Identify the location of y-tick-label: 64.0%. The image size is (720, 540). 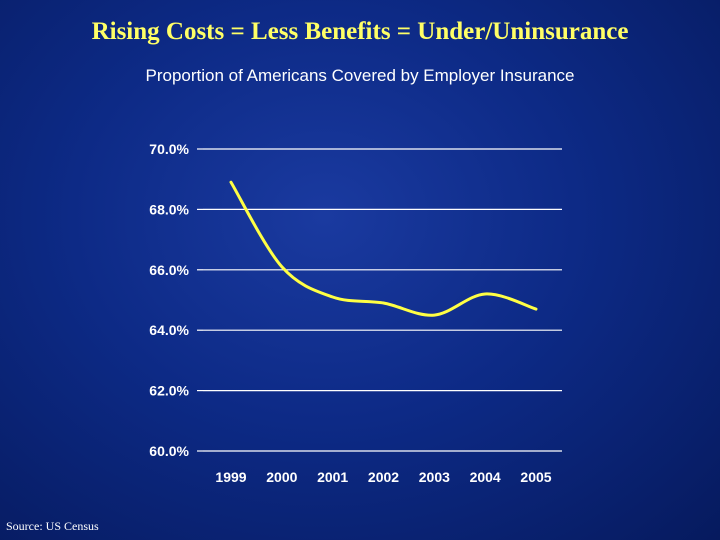
(169, 330).